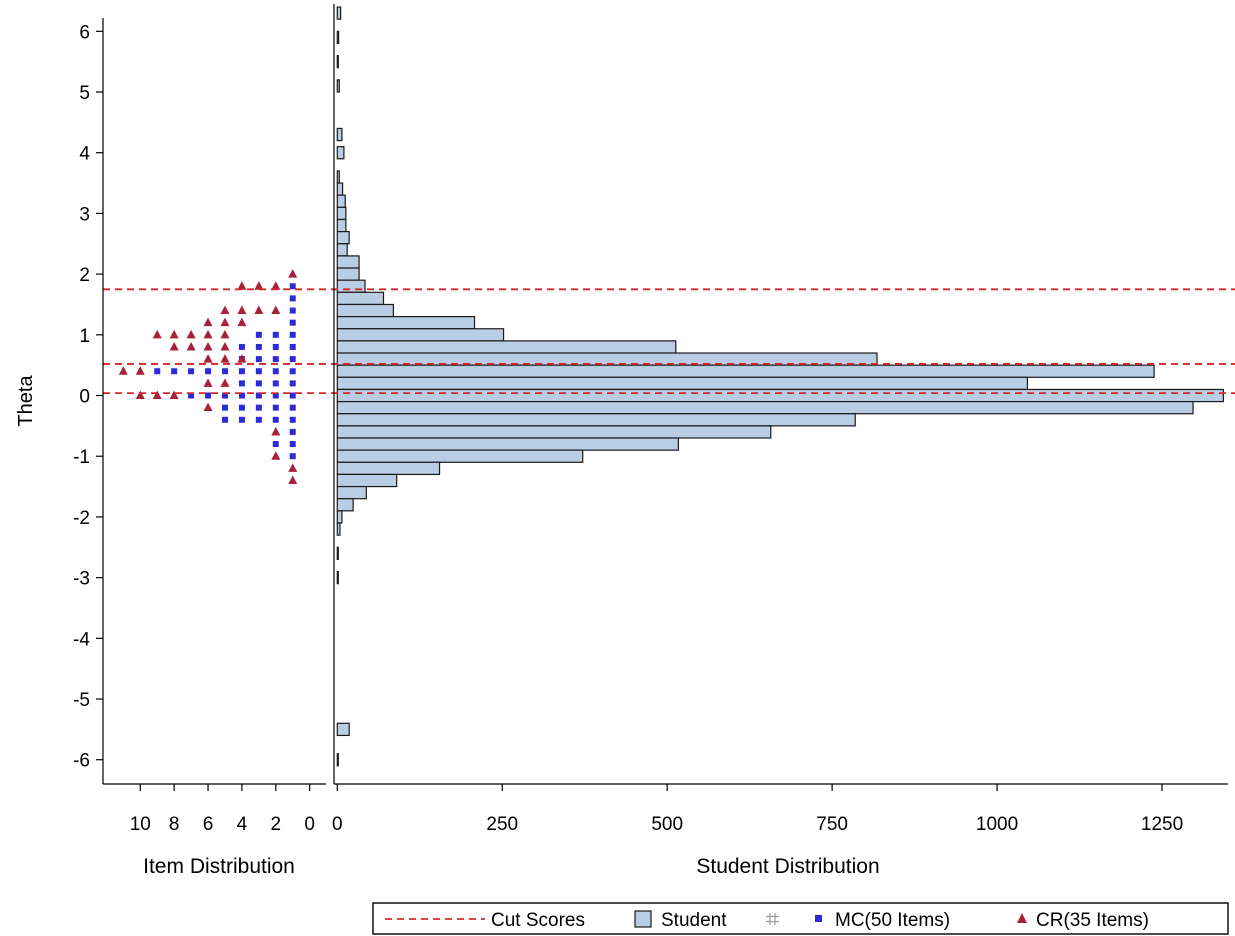 The width and height of the screenshot is (1235, 936). What do you see at coordinates (26, 401) in the screenshot?
I see `y-axis-title: Theta` at bounding box center [26, 401].